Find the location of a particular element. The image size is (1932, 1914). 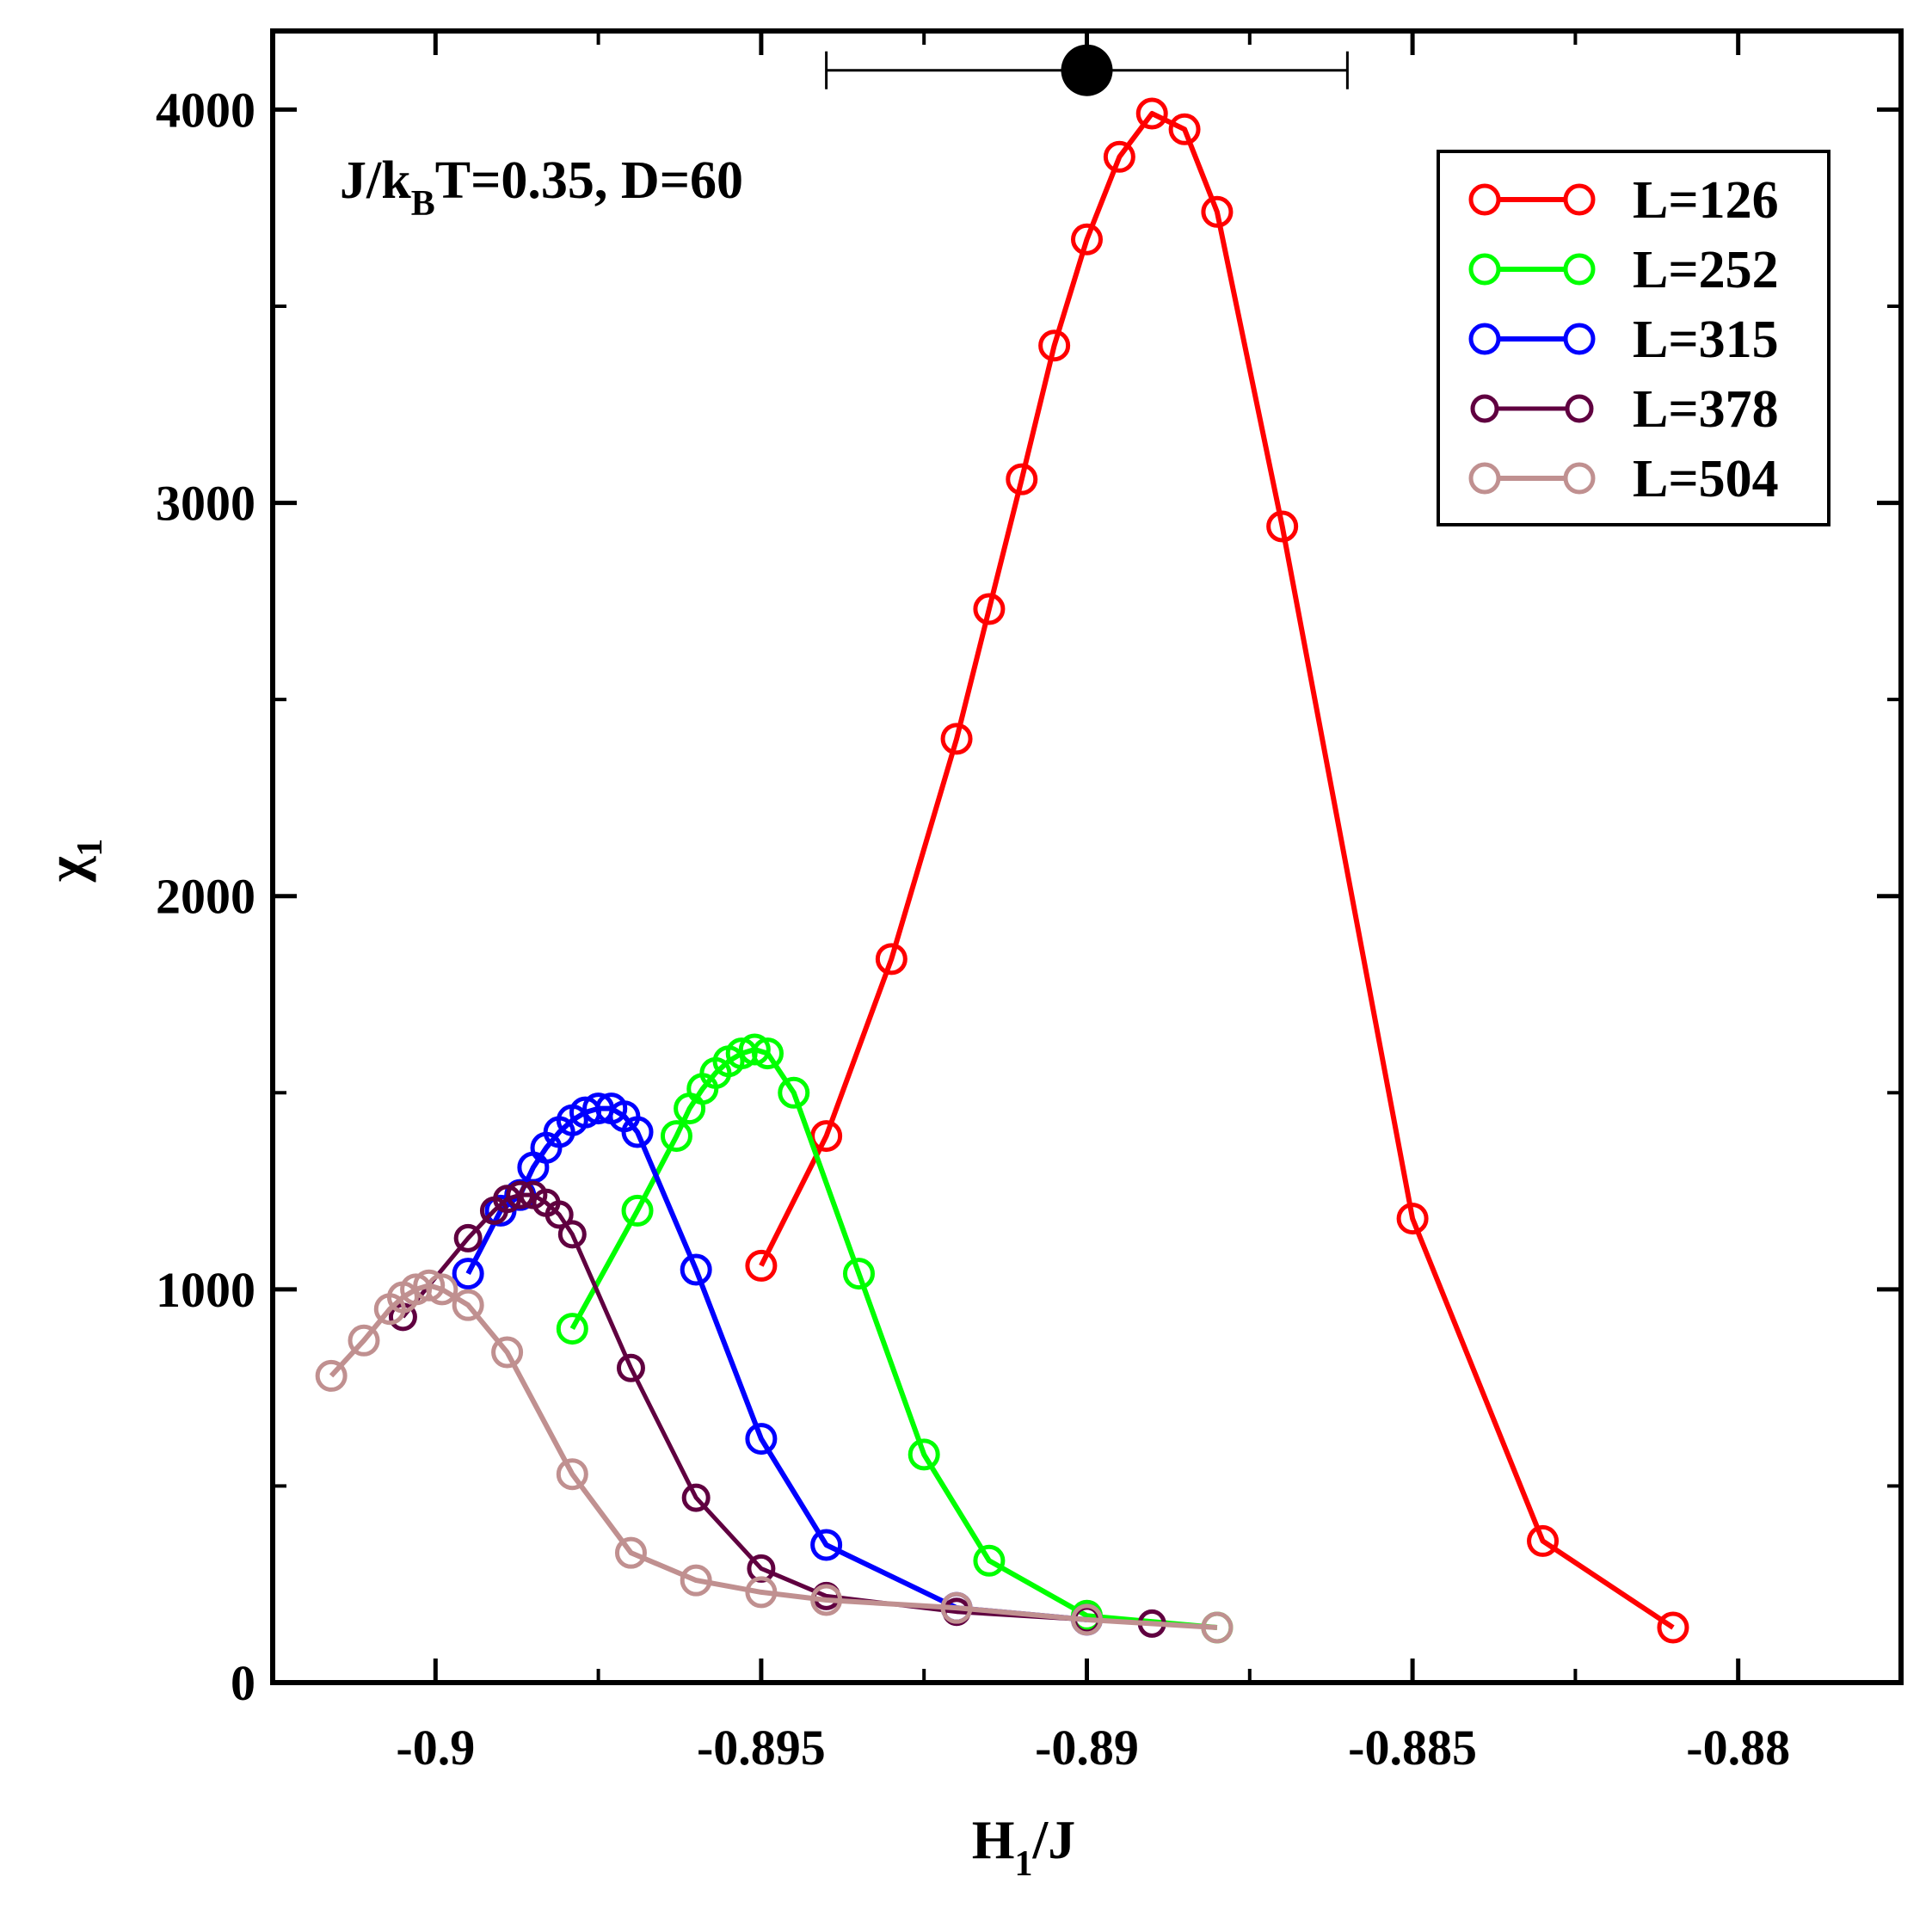

series-L=315 is located at coordinates (777, 1364).